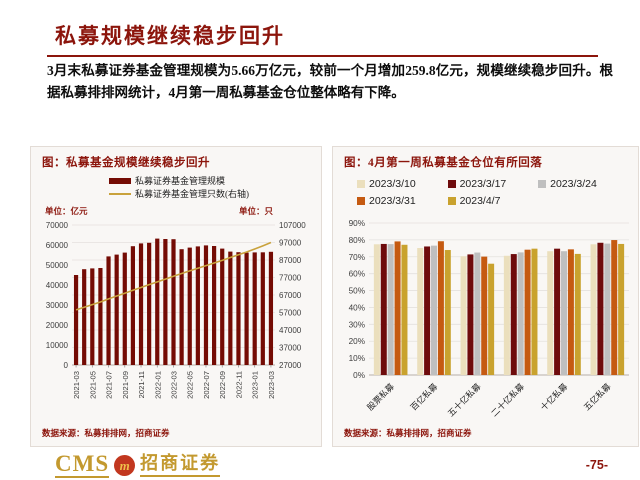 This screenshot has width=640, height=480. What do you see at coordinates (57, 345) in the screenshot?
I see `left-axis-tick-label: 10000` at bounding box center [57, 345].